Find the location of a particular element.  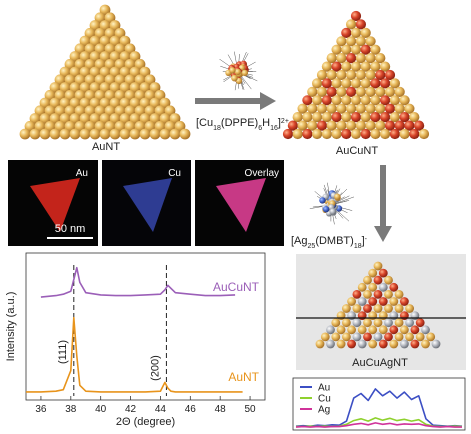

legend-label: Cu is located at coordinates (324, 399).